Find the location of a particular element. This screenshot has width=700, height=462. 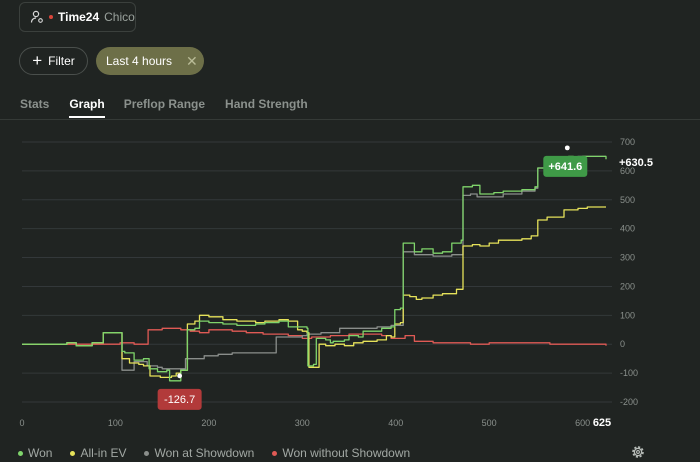

y-tick-label: 200 is located at coordinates (627, 286).